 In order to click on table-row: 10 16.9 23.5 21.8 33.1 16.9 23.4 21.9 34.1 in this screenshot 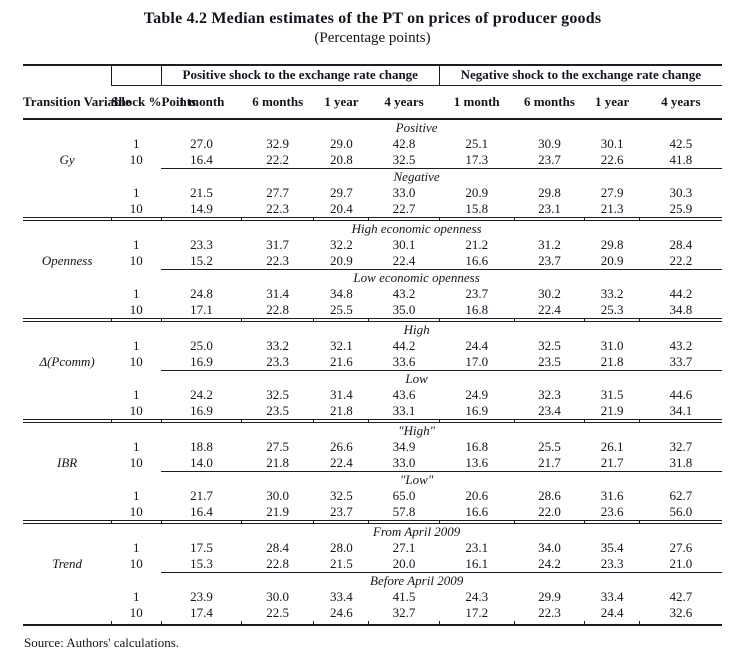, I will do `click(372, 411)`.